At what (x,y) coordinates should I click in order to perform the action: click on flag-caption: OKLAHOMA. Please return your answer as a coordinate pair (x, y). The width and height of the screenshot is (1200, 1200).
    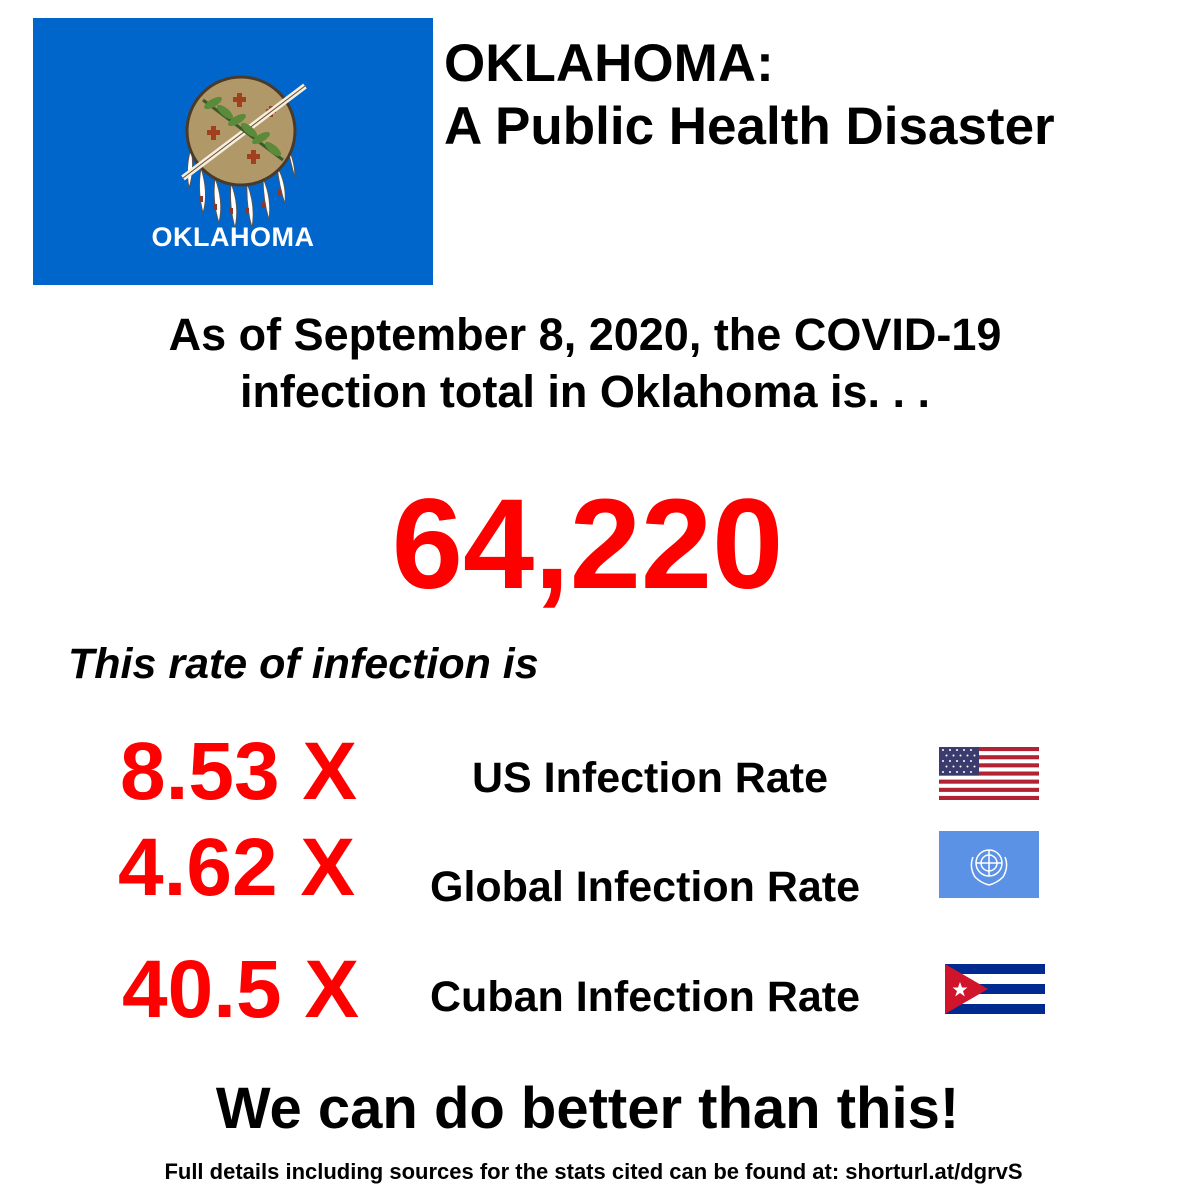
    Looking at the image, I should click on (233, 237).